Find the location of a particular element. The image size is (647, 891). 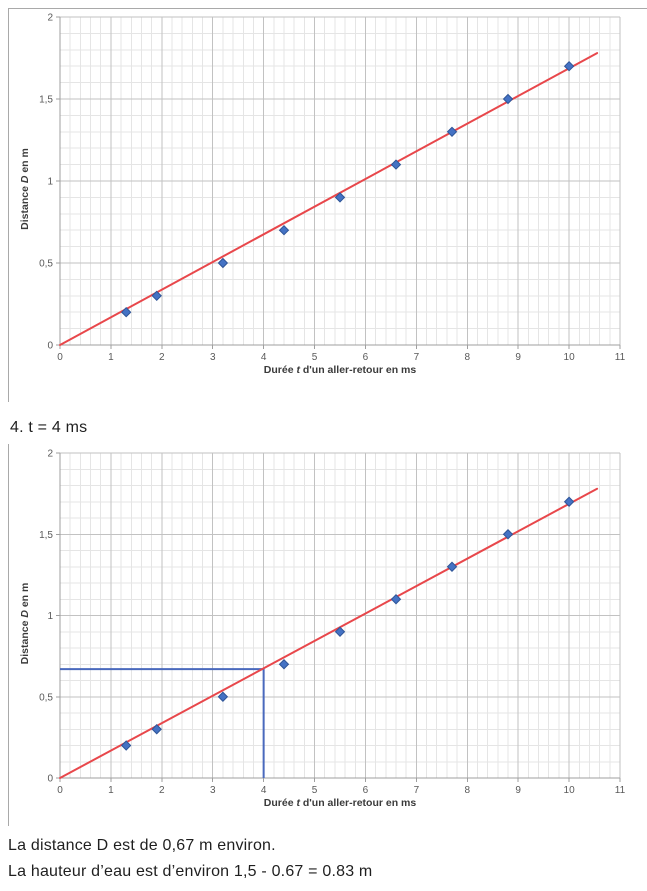

chart-image-top-border is located at coordinates (327, 8).